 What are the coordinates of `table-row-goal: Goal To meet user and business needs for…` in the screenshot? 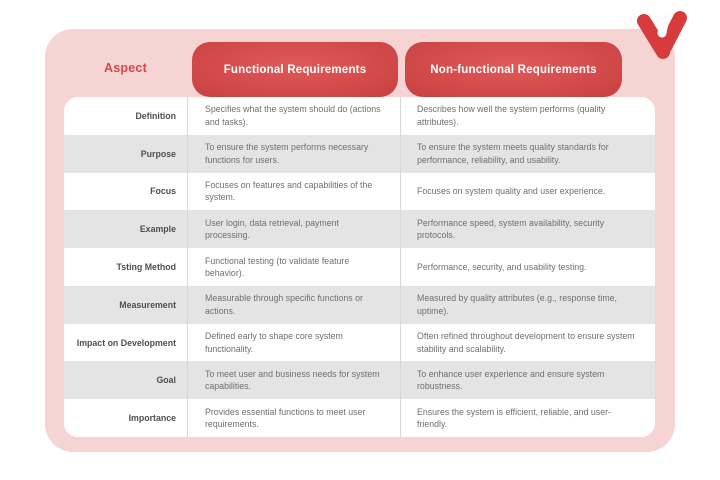 It's located at (359, 380).